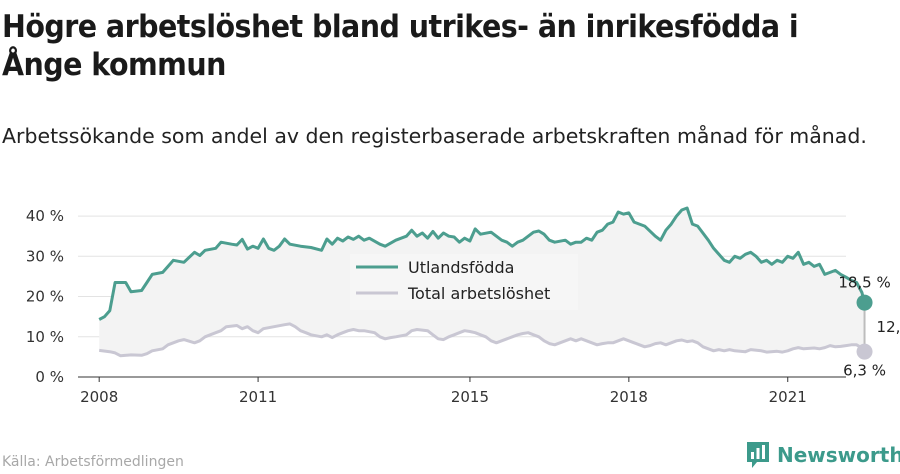 This screenshot has height=474, width=900. I want to click on brand-name: Newsworthy, so click(838, 455).